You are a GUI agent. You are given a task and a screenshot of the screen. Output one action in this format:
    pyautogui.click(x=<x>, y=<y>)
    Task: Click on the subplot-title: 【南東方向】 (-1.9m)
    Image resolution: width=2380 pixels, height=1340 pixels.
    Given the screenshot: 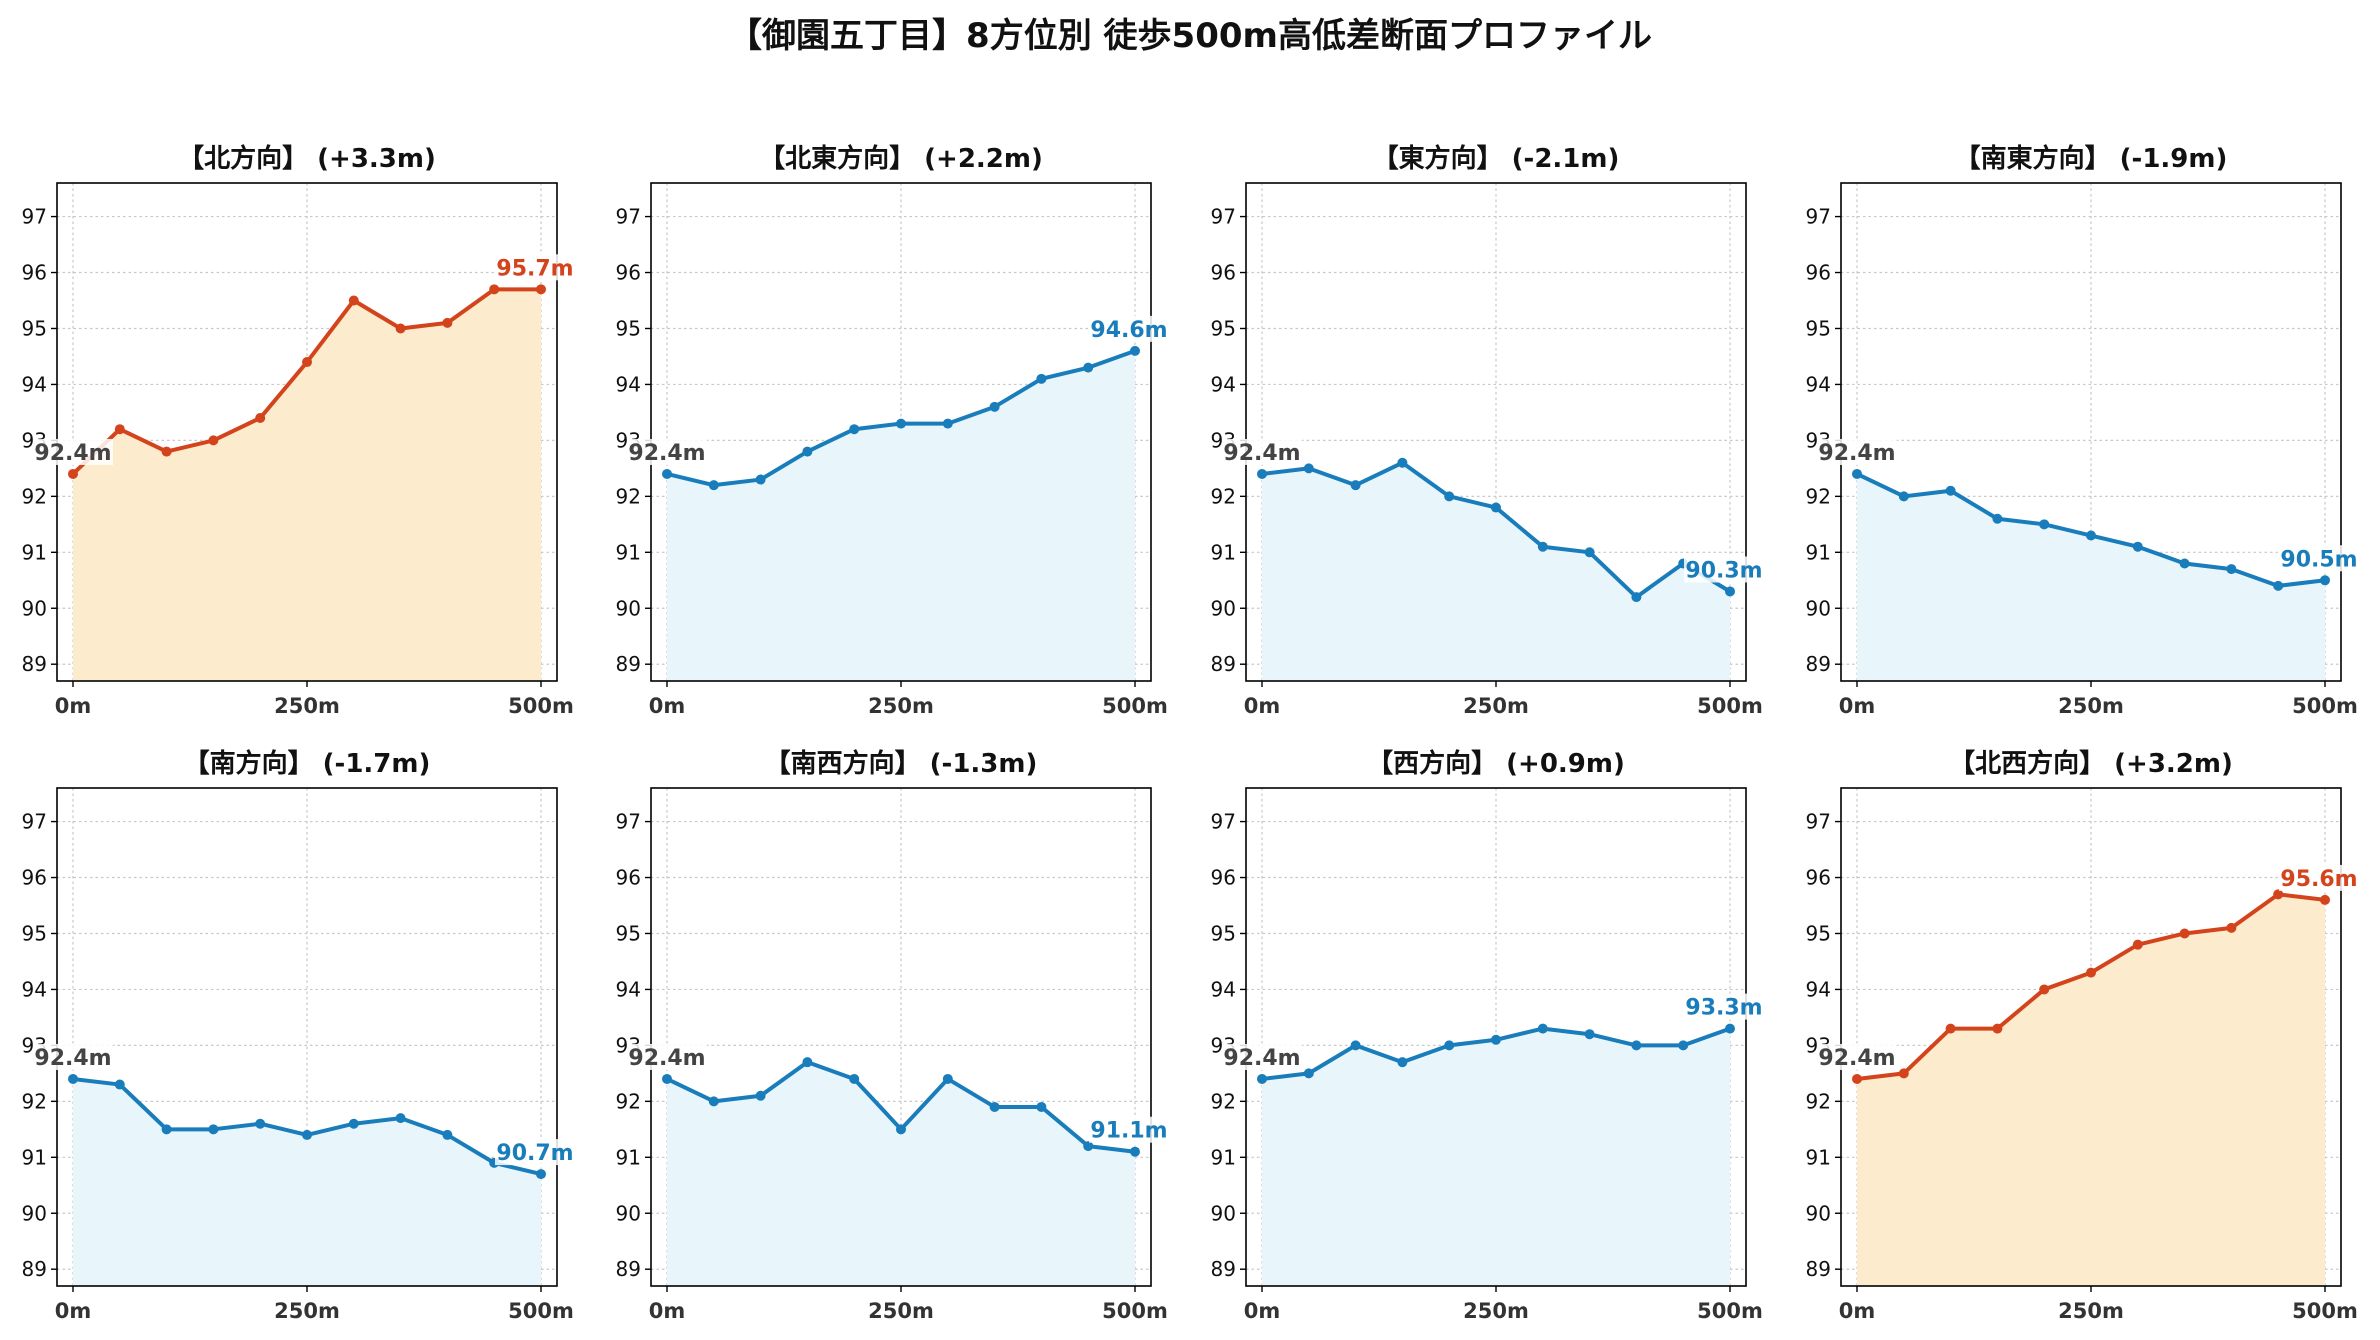 What is the action you would take?
    pyautogui.click(x=2091, y=158)
    